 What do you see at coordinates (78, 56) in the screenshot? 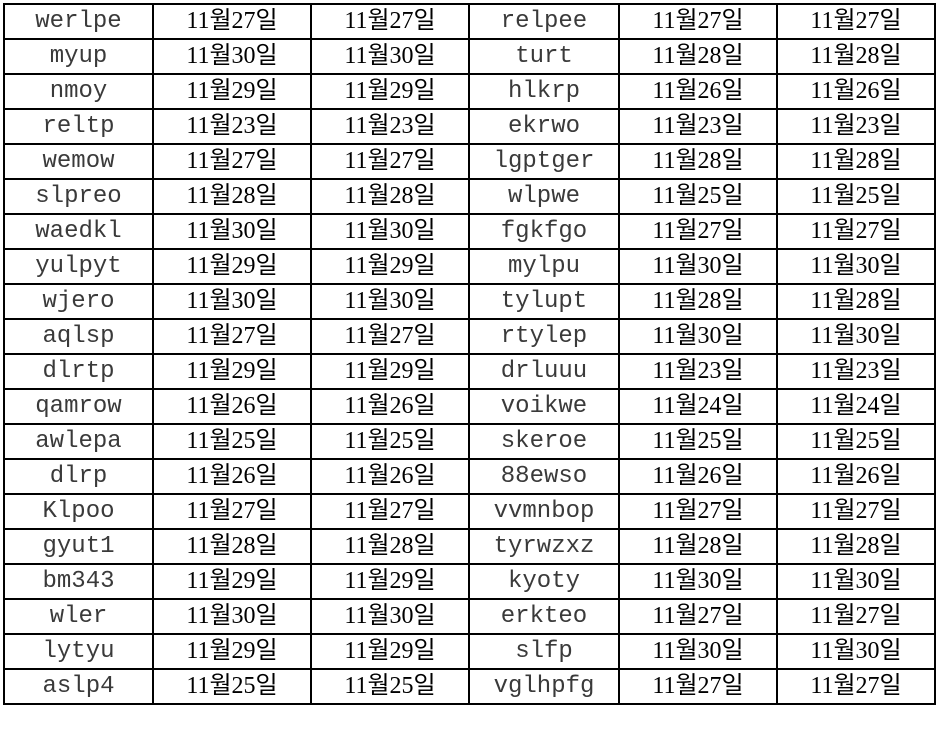
I see `name-cell: myup` at bounding box center [78, 56].